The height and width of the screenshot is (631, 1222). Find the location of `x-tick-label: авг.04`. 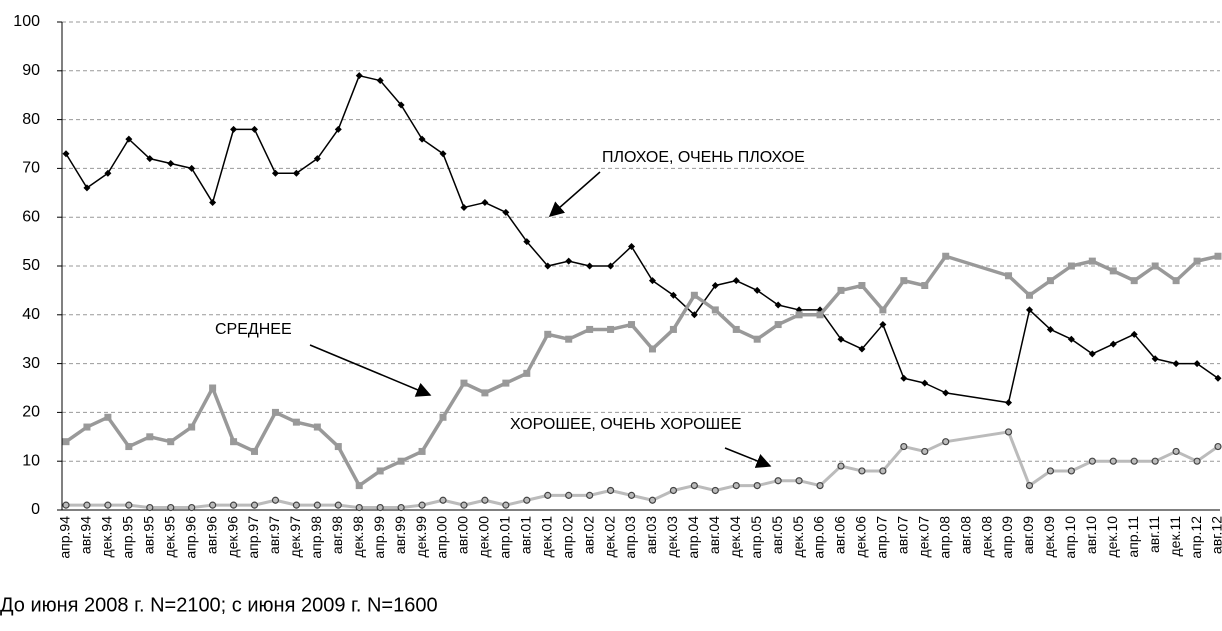

x-tick-label: авг.04 is located at coordinates (714, 535).